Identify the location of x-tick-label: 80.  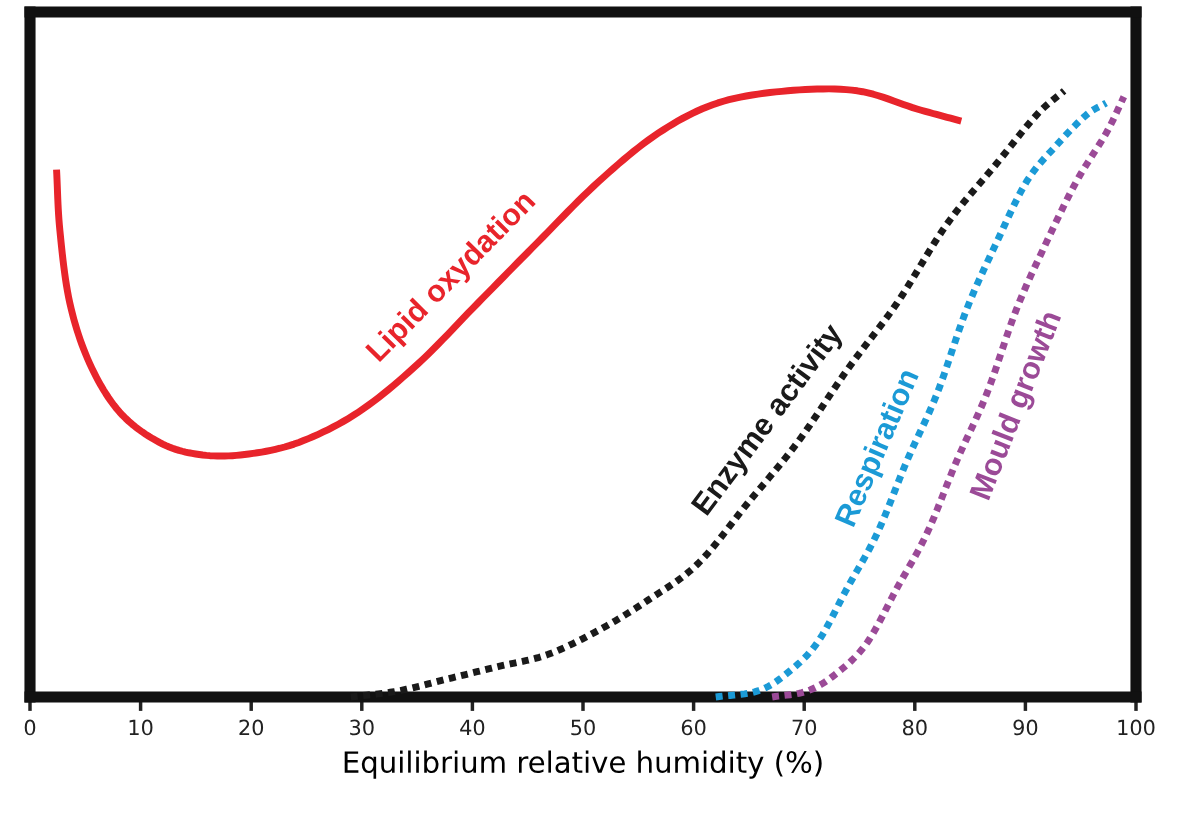
(914, 727).